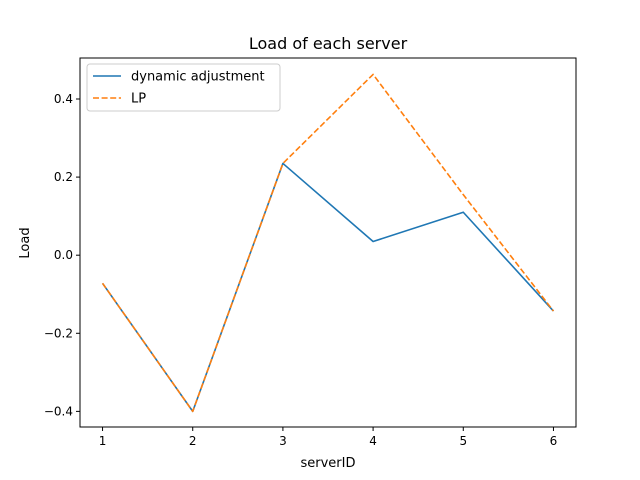 The height and width of the screenshot is (480, 640). I want to click on chart-title: Load of each server, so click(328, 43).